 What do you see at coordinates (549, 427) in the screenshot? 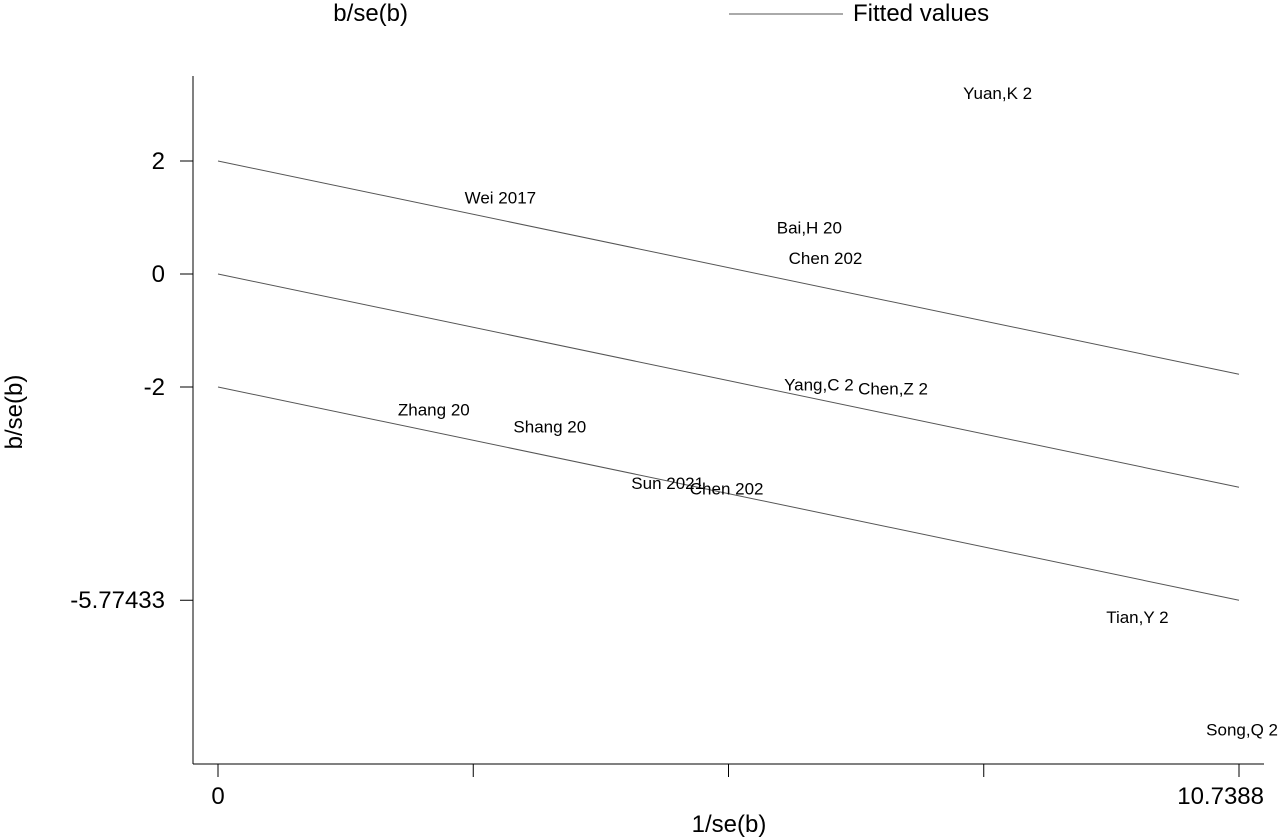
I see `point-label: Shang 20` at bounding box center [549, 427].